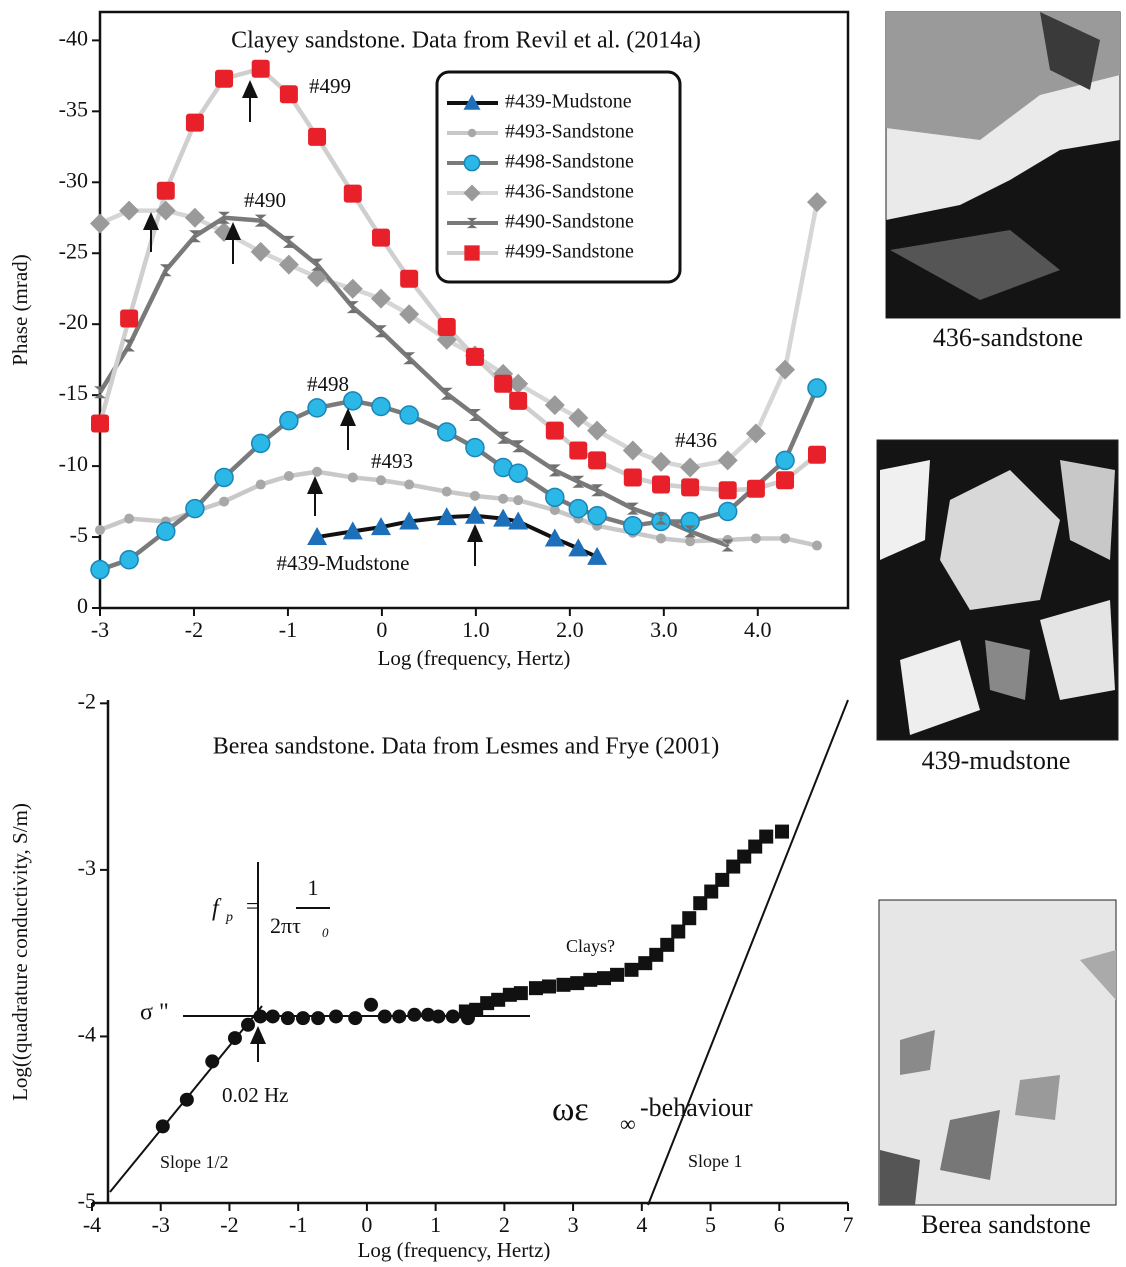 The width and height of the screenshot is (1126, 1267). What do you see at coordinates (285, 925) in the screenshot?
I see `formula: 2πτ` at bounding box center [285, 925].